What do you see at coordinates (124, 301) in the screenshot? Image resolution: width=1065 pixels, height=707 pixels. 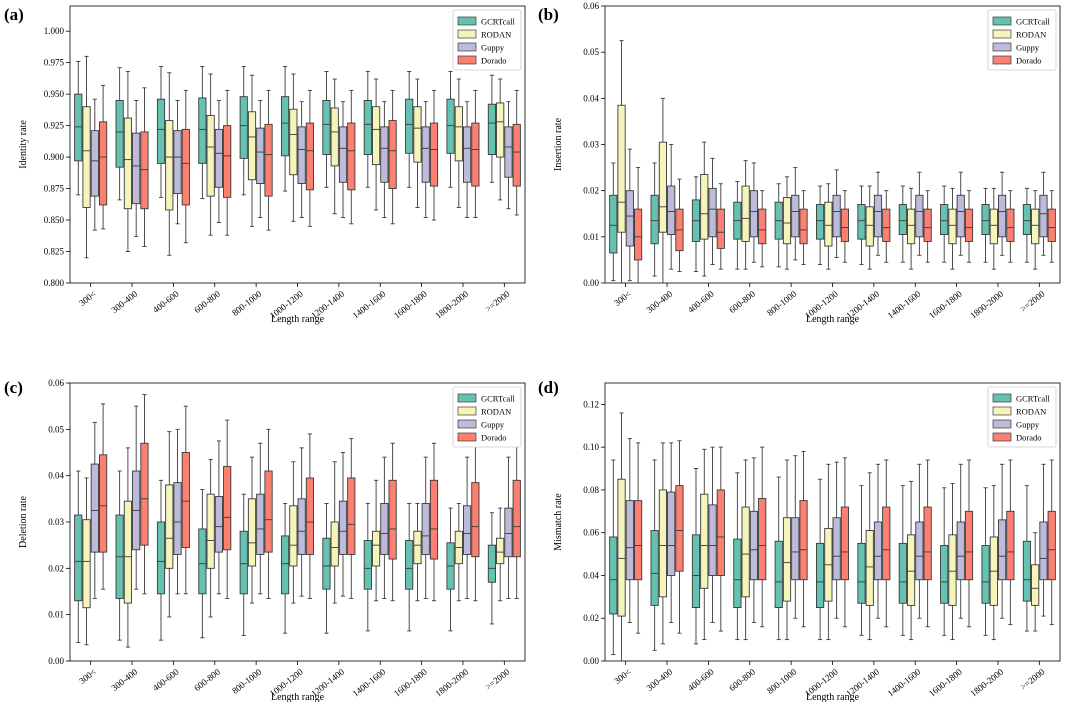 I see `x-tick-label: 300-400` at bounding box center [124, 301].